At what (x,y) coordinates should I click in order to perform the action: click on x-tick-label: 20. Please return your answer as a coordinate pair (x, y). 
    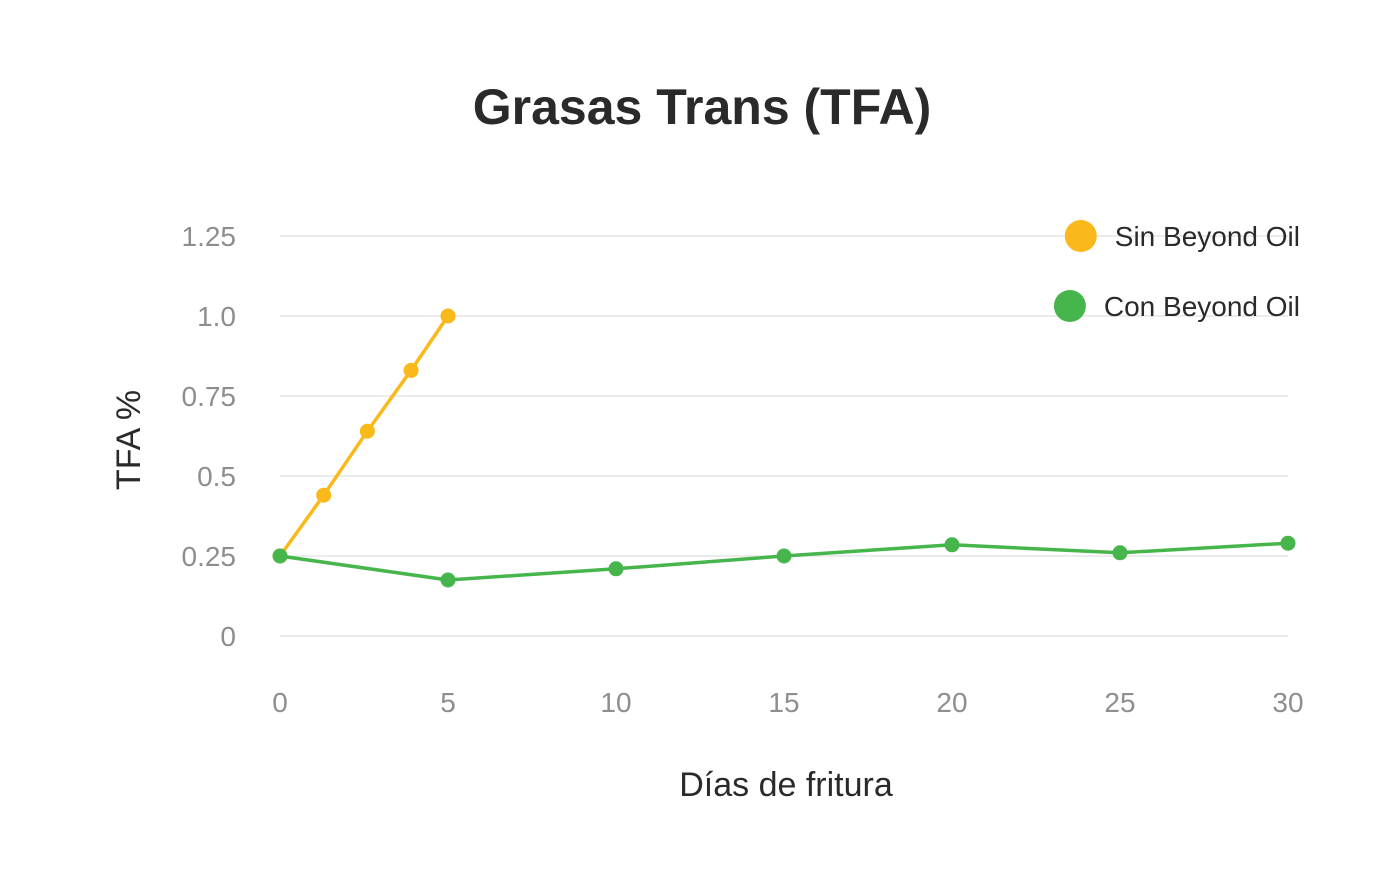
    Looking at the image, I should click on (951, 702).